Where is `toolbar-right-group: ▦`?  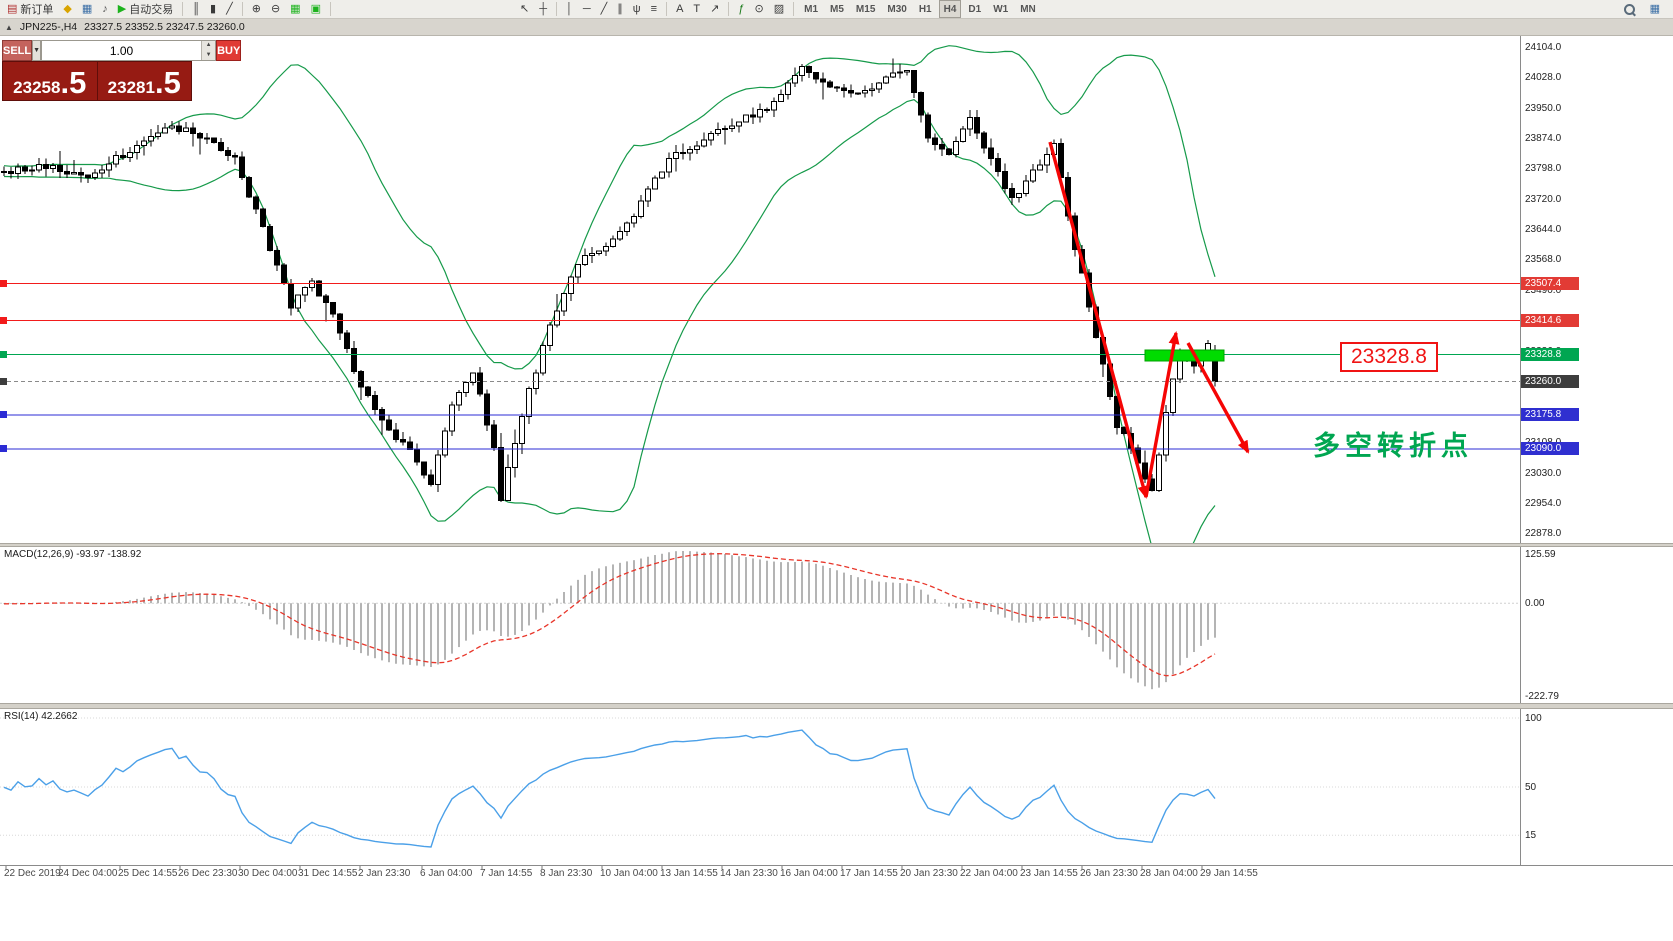
toolbar-right-group: ▦ is located at coordinates (1644, 9).